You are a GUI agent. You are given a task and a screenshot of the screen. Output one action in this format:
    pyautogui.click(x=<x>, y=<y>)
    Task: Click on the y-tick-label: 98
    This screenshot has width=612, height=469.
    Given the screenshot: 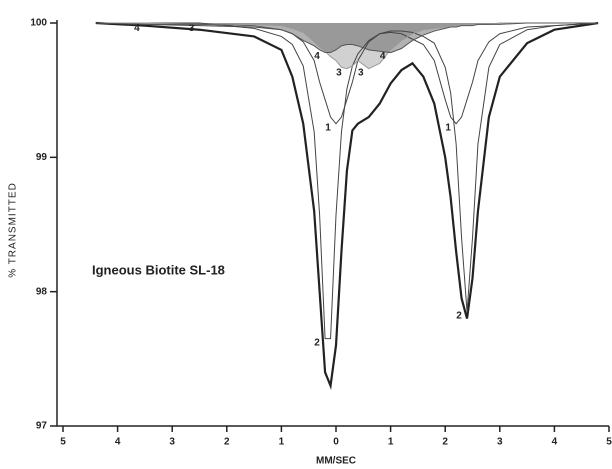 What is the action you would take?
    pyautogui.click(x=42, y=291)
    